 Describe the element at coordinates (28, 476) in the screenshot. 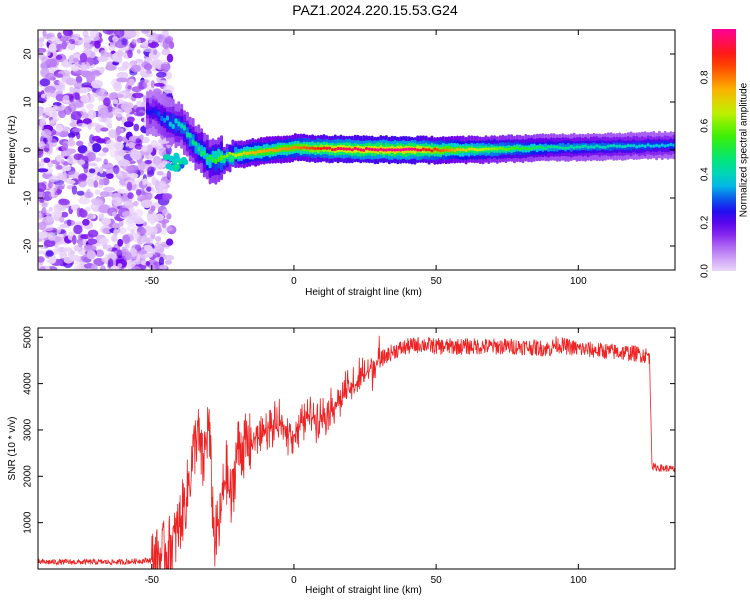

I see `snr-y-tick-label: 2000` at that location.